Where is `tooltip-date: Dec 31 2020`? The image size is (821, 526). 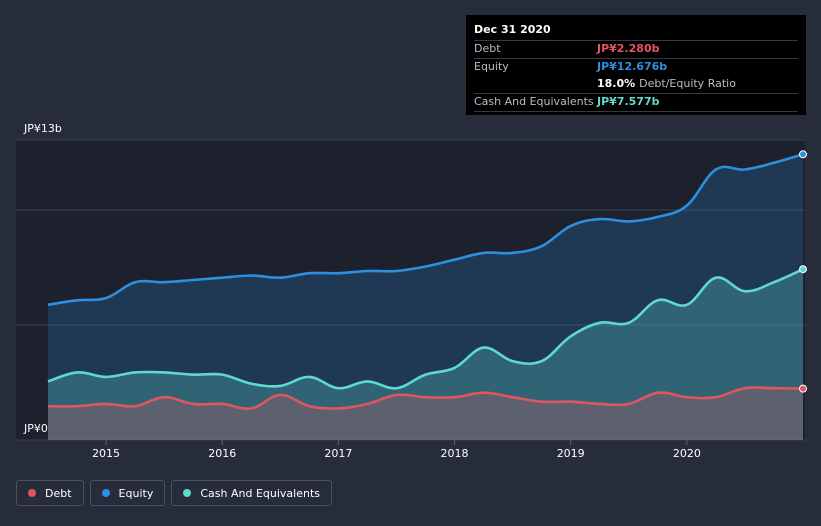
tooltip-date: Dec 31 2020 is located at coordinates (512, 29).